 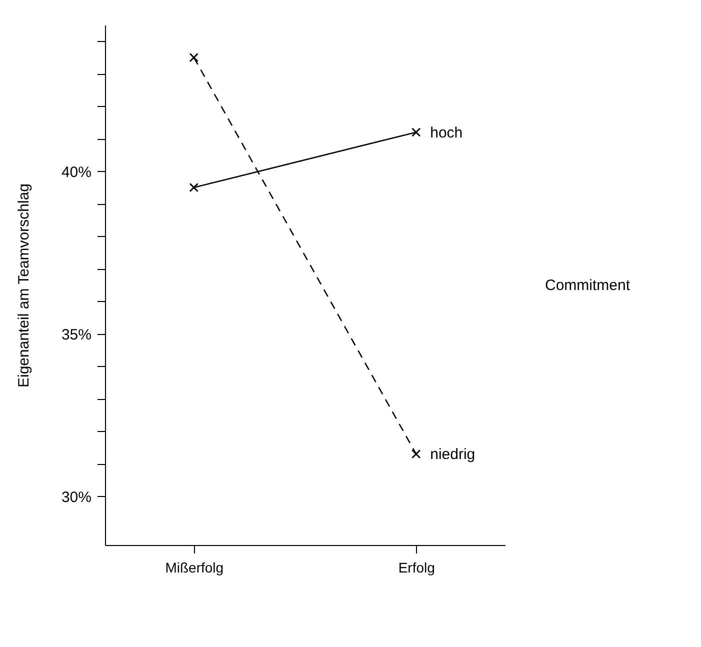 What do you see at coordinates (416, 568) in the screenshot?
I see `x-tick-label: Erfolg` at bounding box center [416, 568].